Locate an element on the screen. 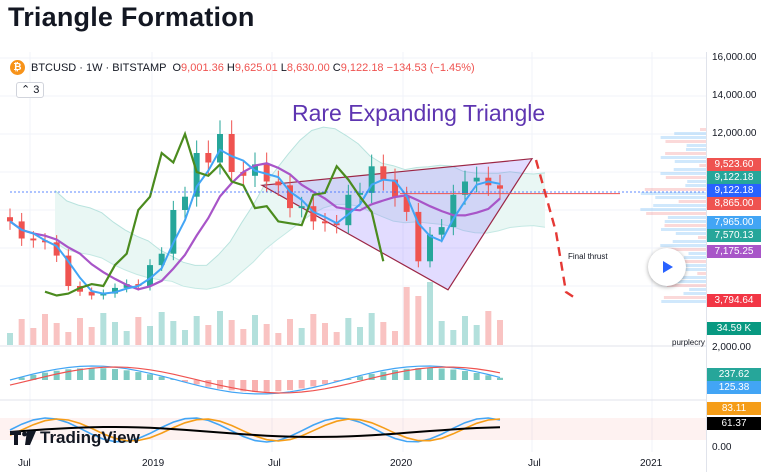 The width and height of the screenshot is (768, 476). price-tag: 7,175.25 is located at coordinates (734, 251).